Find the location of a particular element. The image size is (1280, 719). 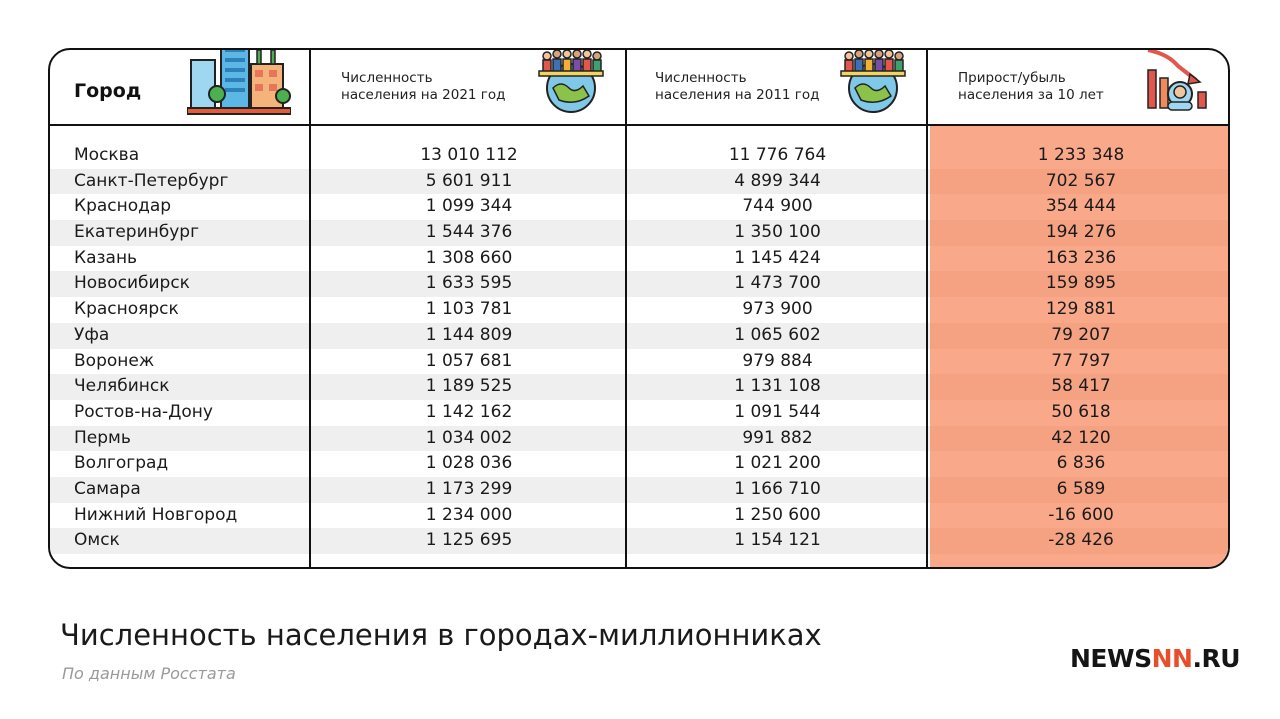

crowd-globe-icon is located at coordinates (571, 81).